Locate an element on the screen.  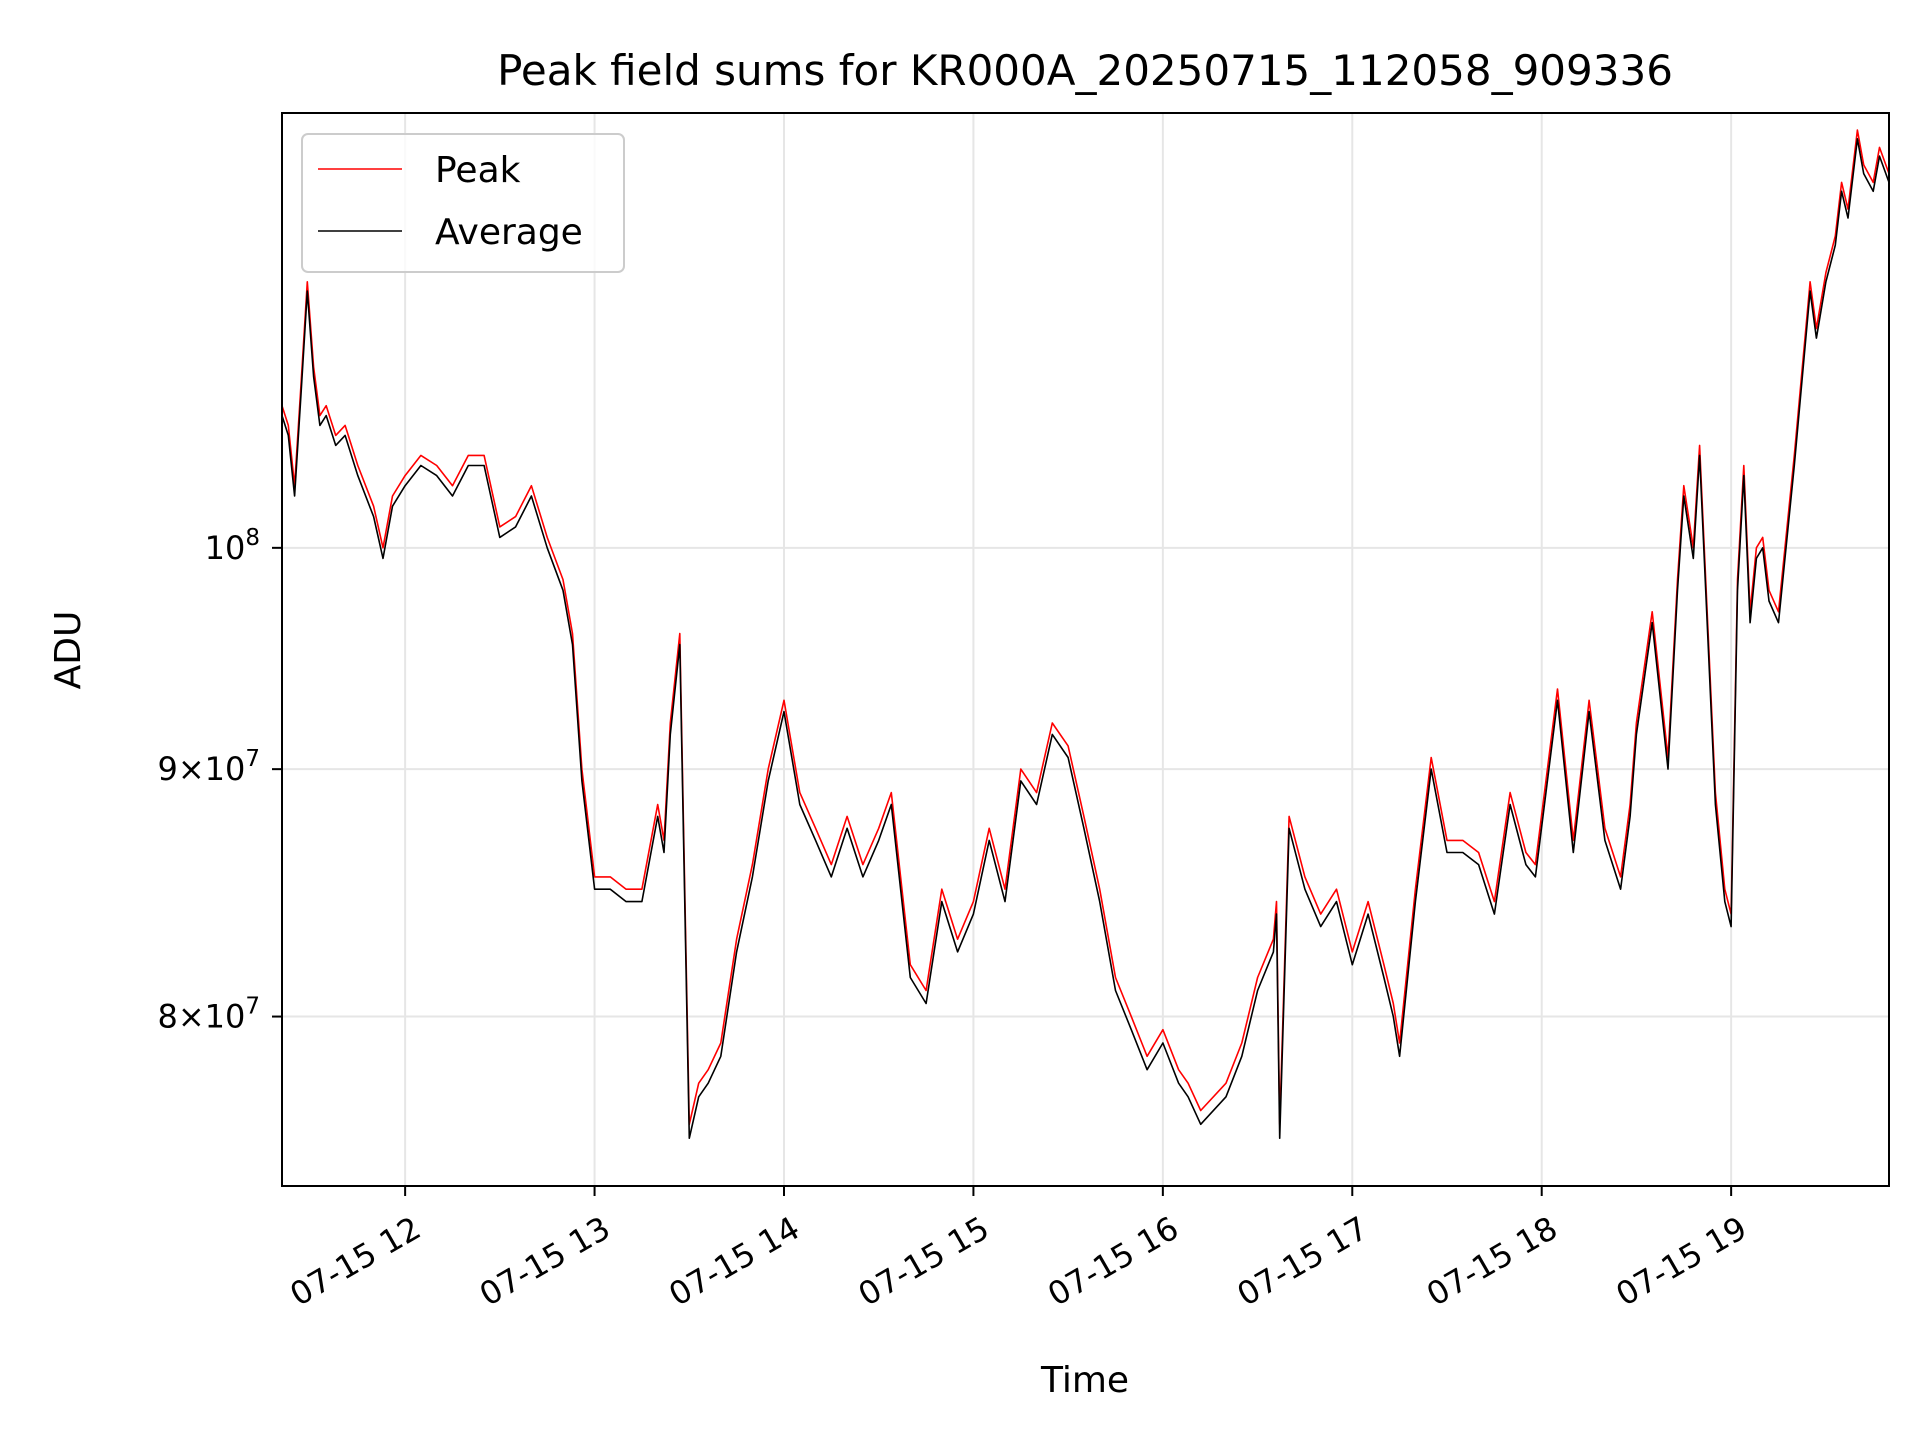
y-tick-label: 9×107 is located at coordinates (208, 767).